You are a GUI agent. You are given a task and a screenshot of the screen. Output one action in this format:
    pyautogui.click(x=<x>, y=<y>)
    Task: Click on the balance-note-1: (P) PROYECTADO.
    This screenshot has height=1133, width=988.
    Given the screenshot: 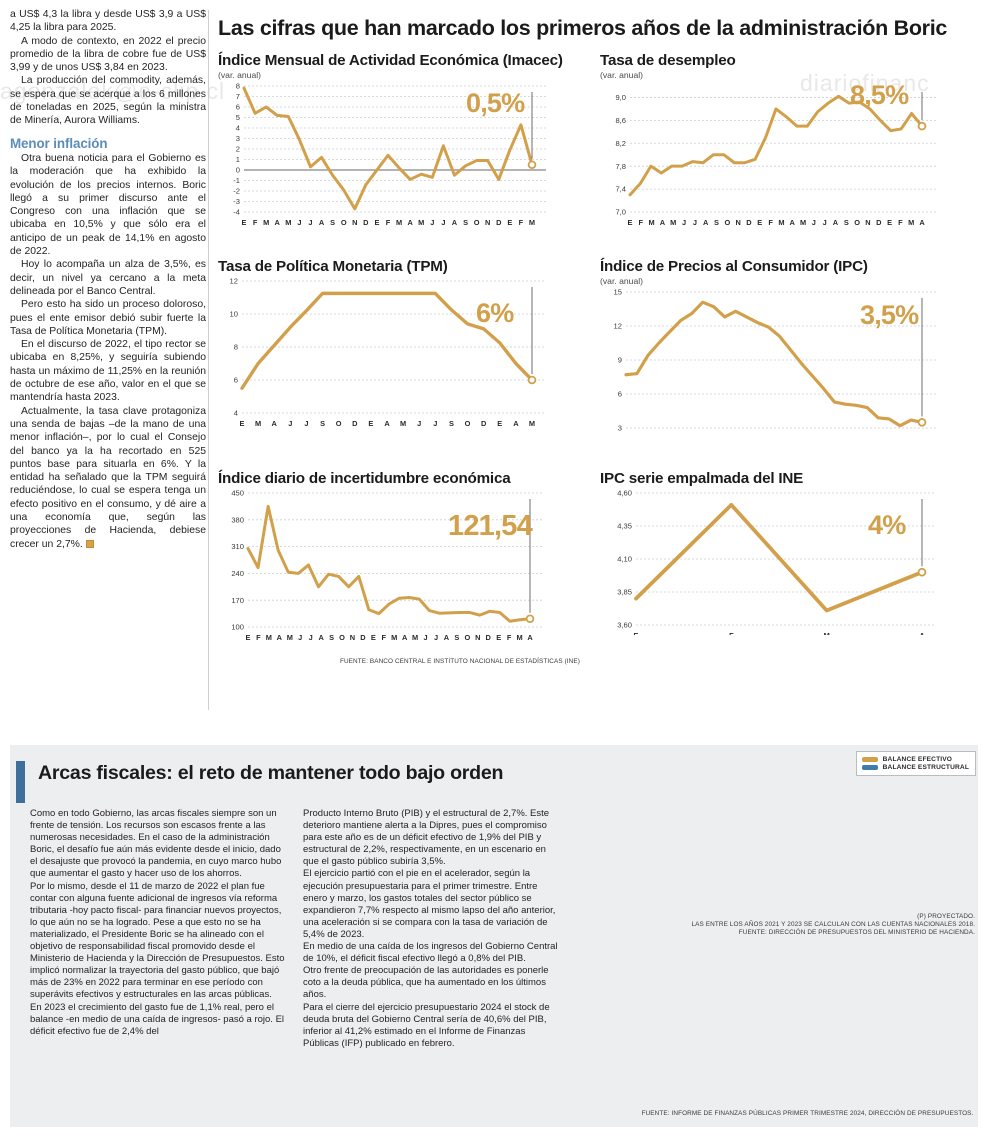 What is the action you would take?
    pyautogui.click(x=946, y=916)
    